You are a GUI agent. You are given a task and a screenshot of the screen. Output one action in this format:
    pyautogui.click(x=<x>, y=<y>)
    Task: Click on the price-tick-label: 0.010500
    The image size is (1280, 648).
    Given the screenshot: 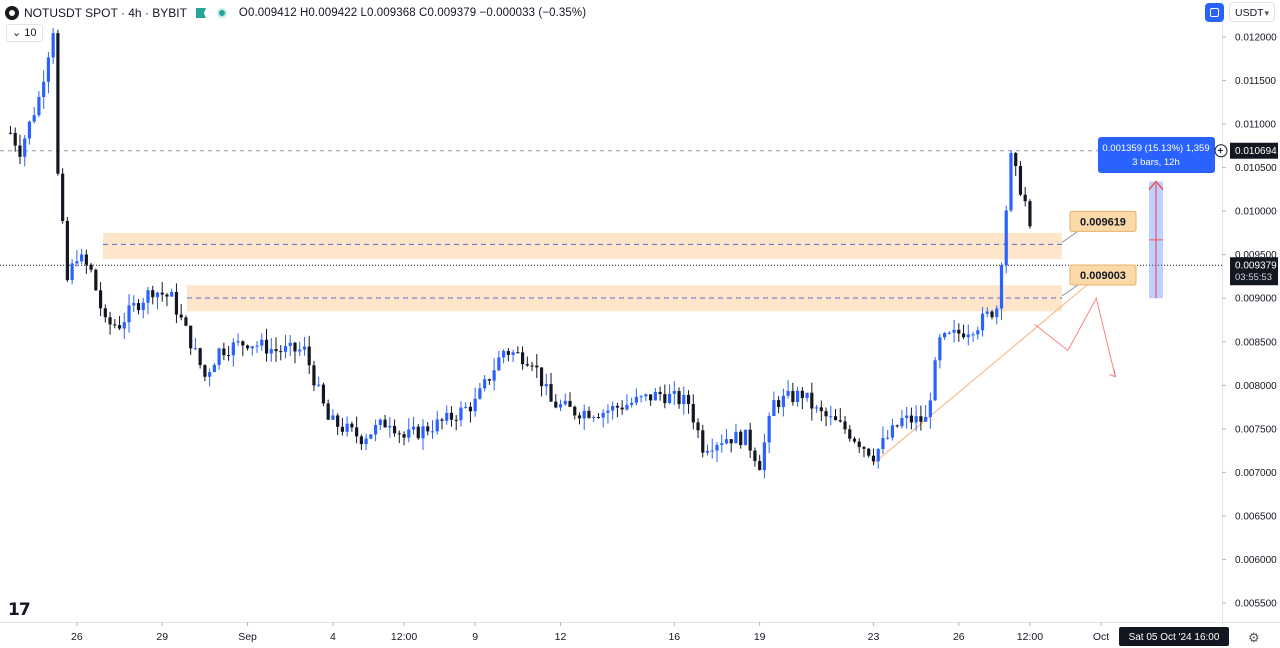 What is the action you would take?
    pyautogui.click(x=1256, y=168)
    